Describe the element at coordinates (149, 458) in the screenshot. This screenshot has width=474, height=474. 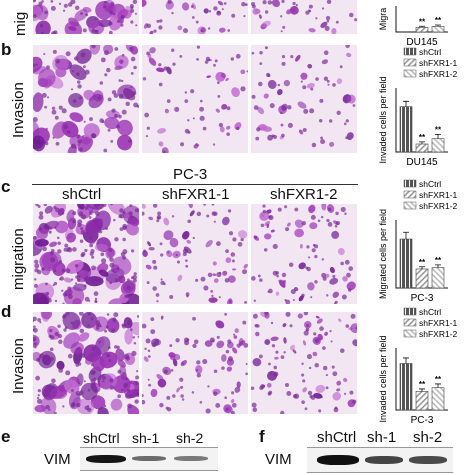
I see `band-e-sh1` at that location.